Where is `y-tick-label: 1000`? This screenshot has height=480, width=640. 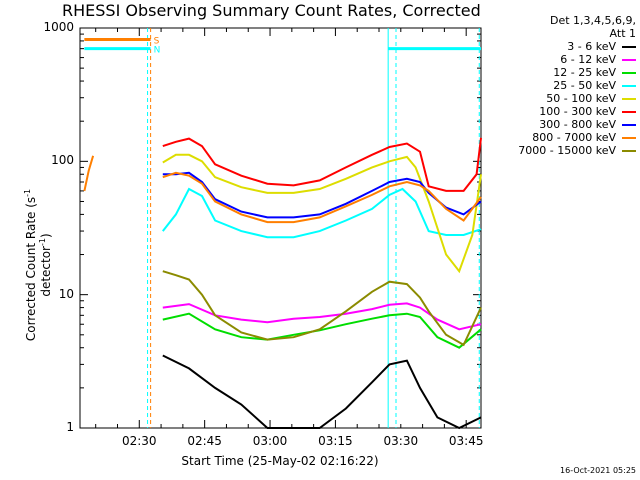
y-tick-label: 1000 is located at coordinates (58, 27).